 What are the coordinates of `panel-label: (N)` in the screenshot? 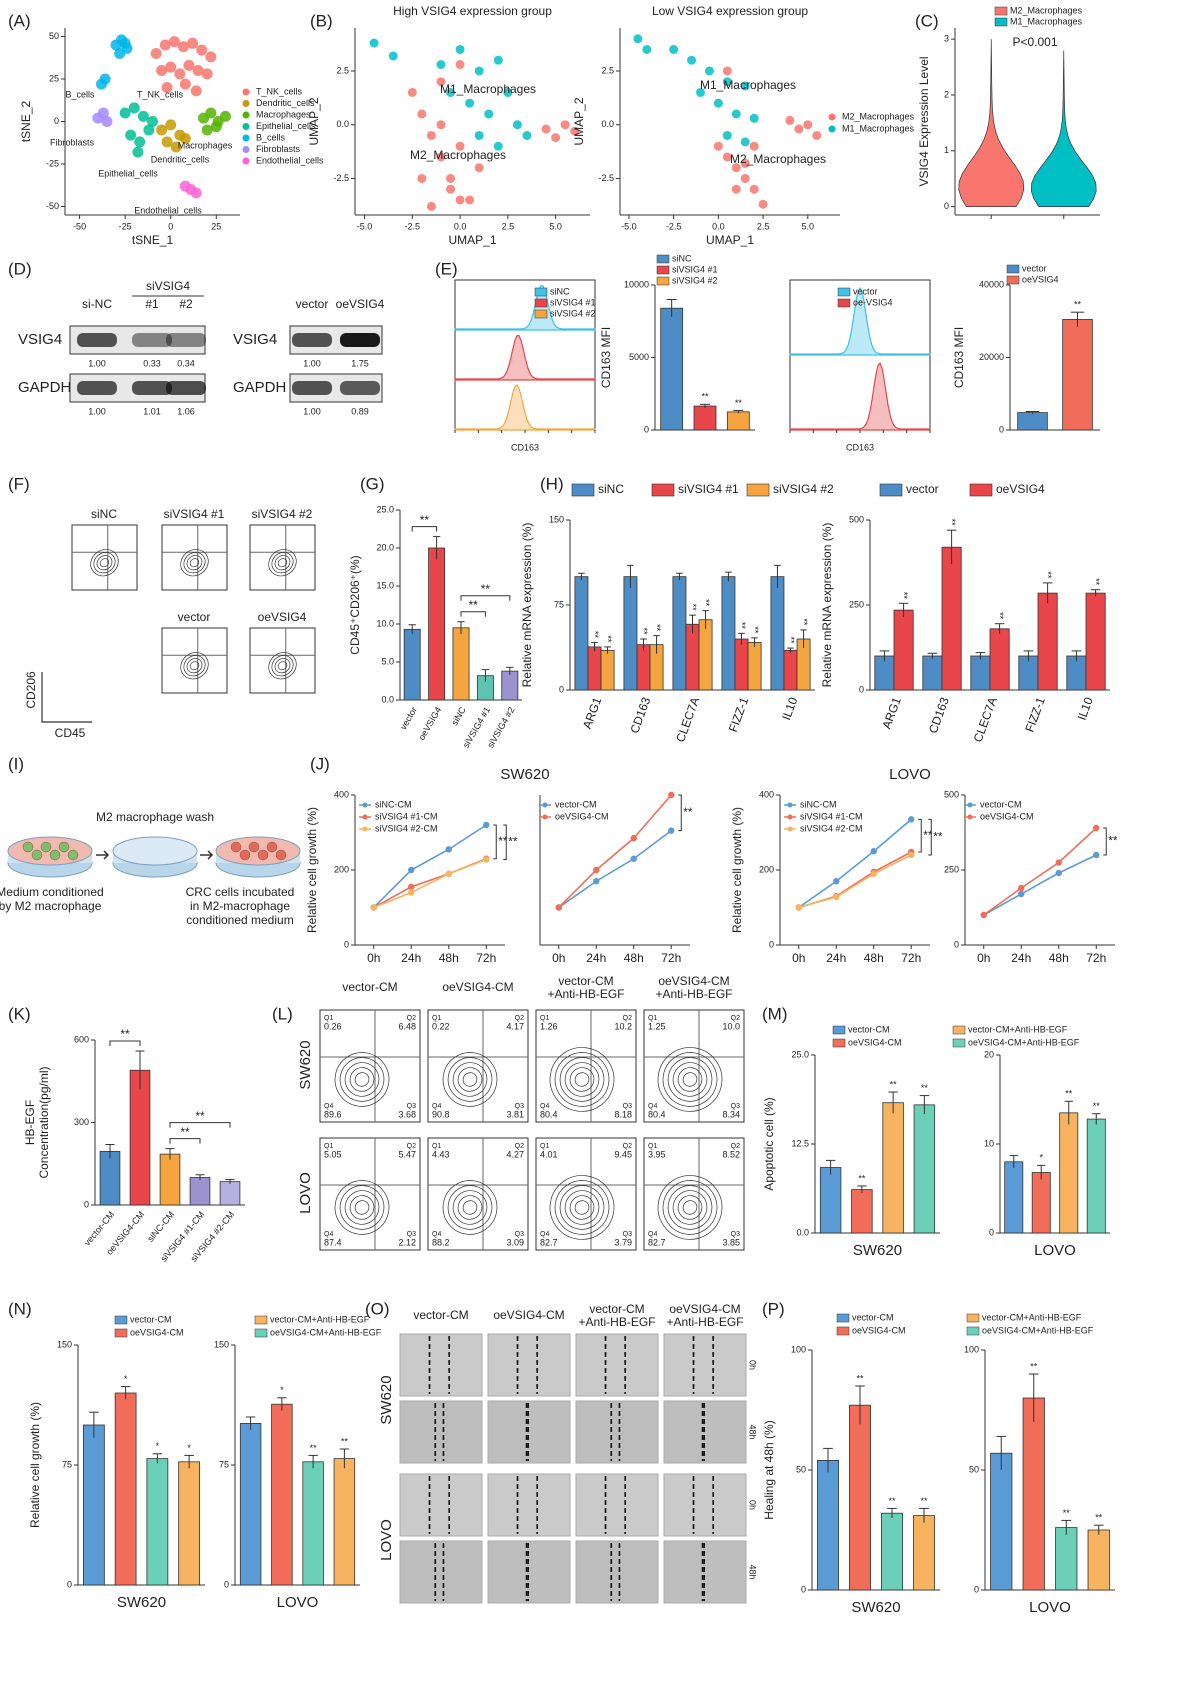 It's located at (20, 1308).